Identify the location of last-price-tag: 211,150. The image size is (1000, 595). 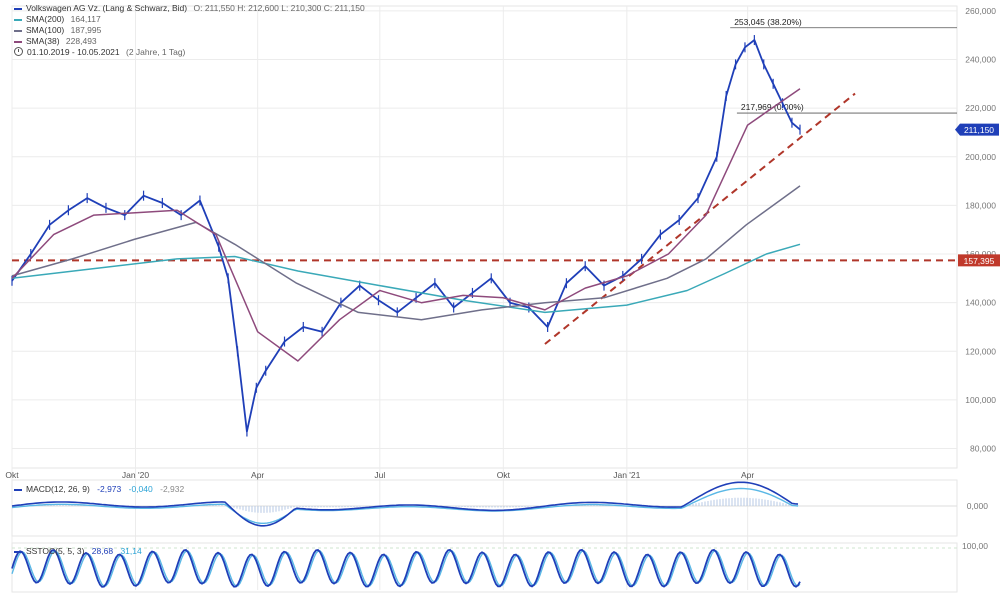
(977, 129).